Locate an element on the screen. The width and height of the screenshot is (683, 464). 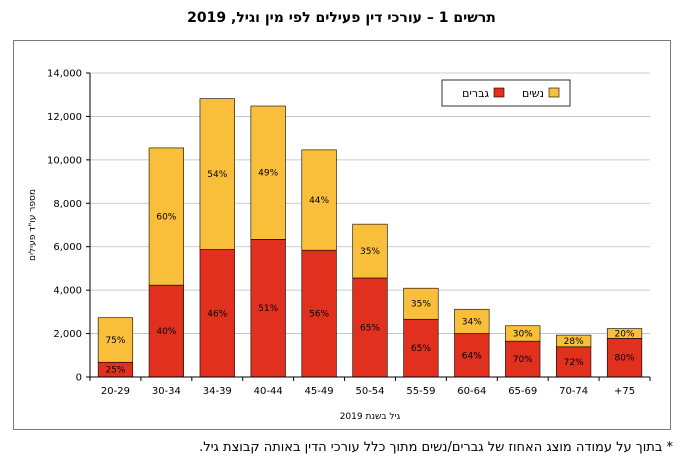
data-label-men: 56% is located at coordinates (319, 315).